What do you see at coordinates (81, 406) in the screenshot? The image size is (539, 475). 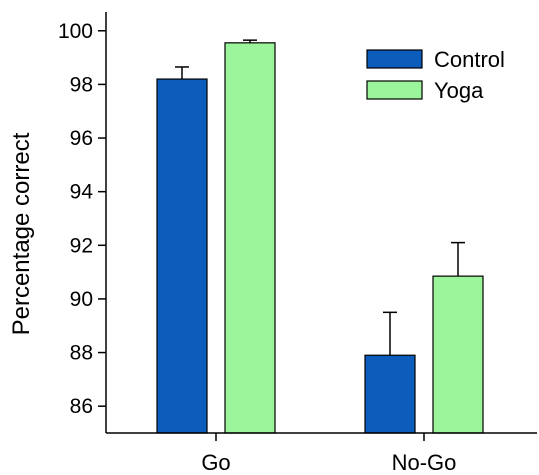 I see `y-tick-label: 86` at bounding box center [81, 406].